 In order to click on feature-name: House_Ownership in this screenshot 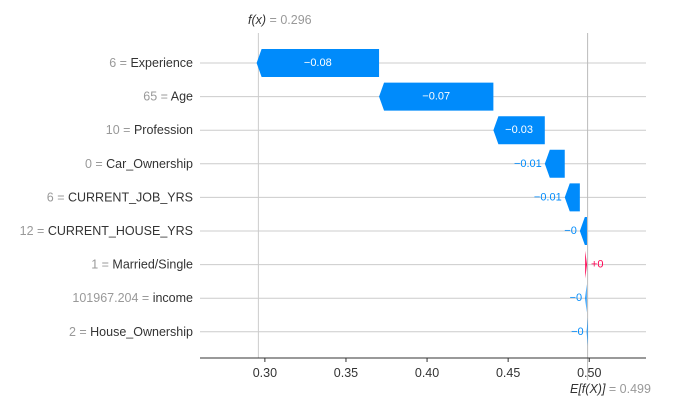, I will do `click(141, 332)`.